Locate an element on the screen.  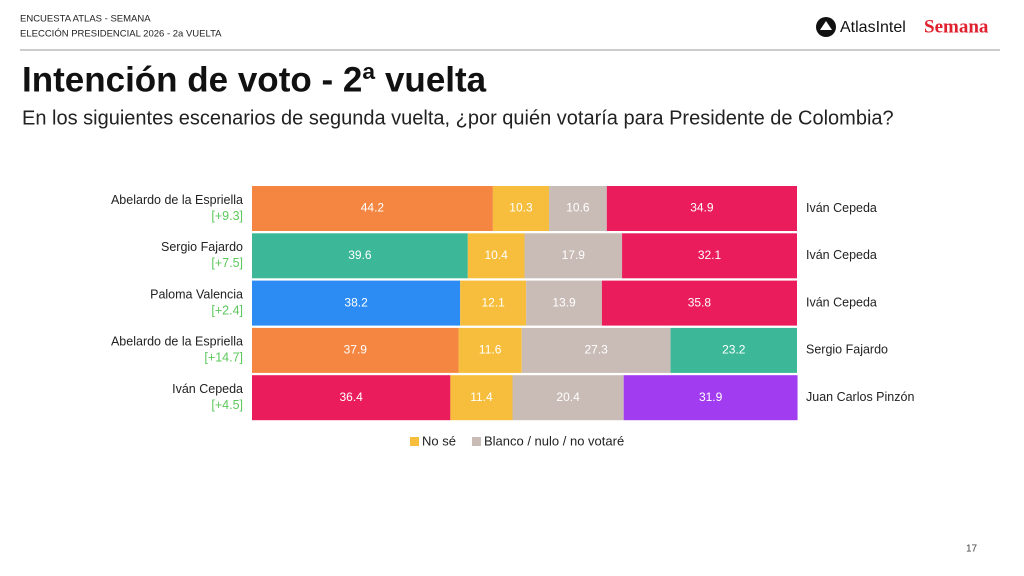
value-label: 10.3 is located at coordinates (521, 208).